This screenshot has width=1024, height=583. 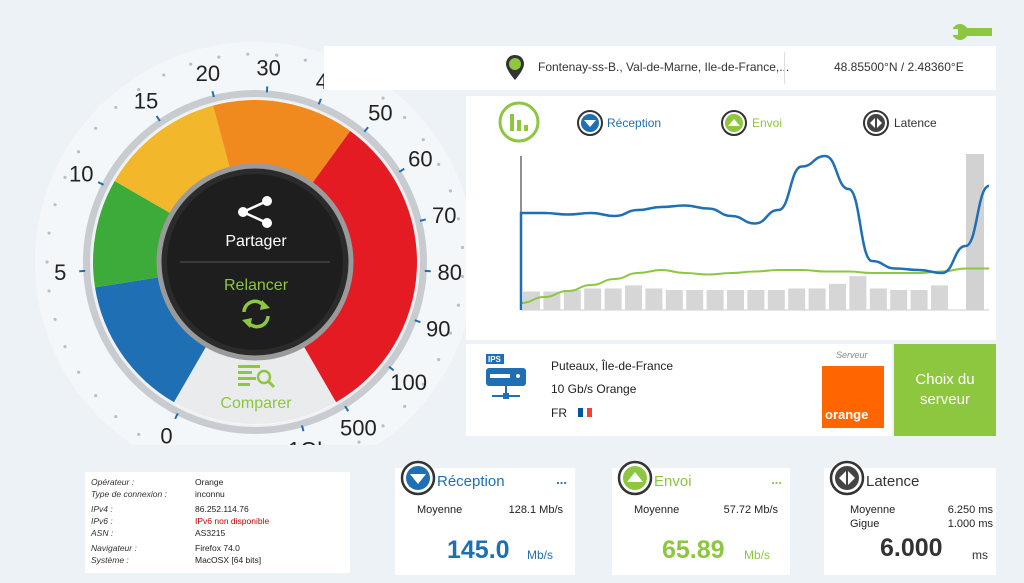 I want to click on info-row-connection-type: Type de connexion : inconnu, so click(x=218, y=495).